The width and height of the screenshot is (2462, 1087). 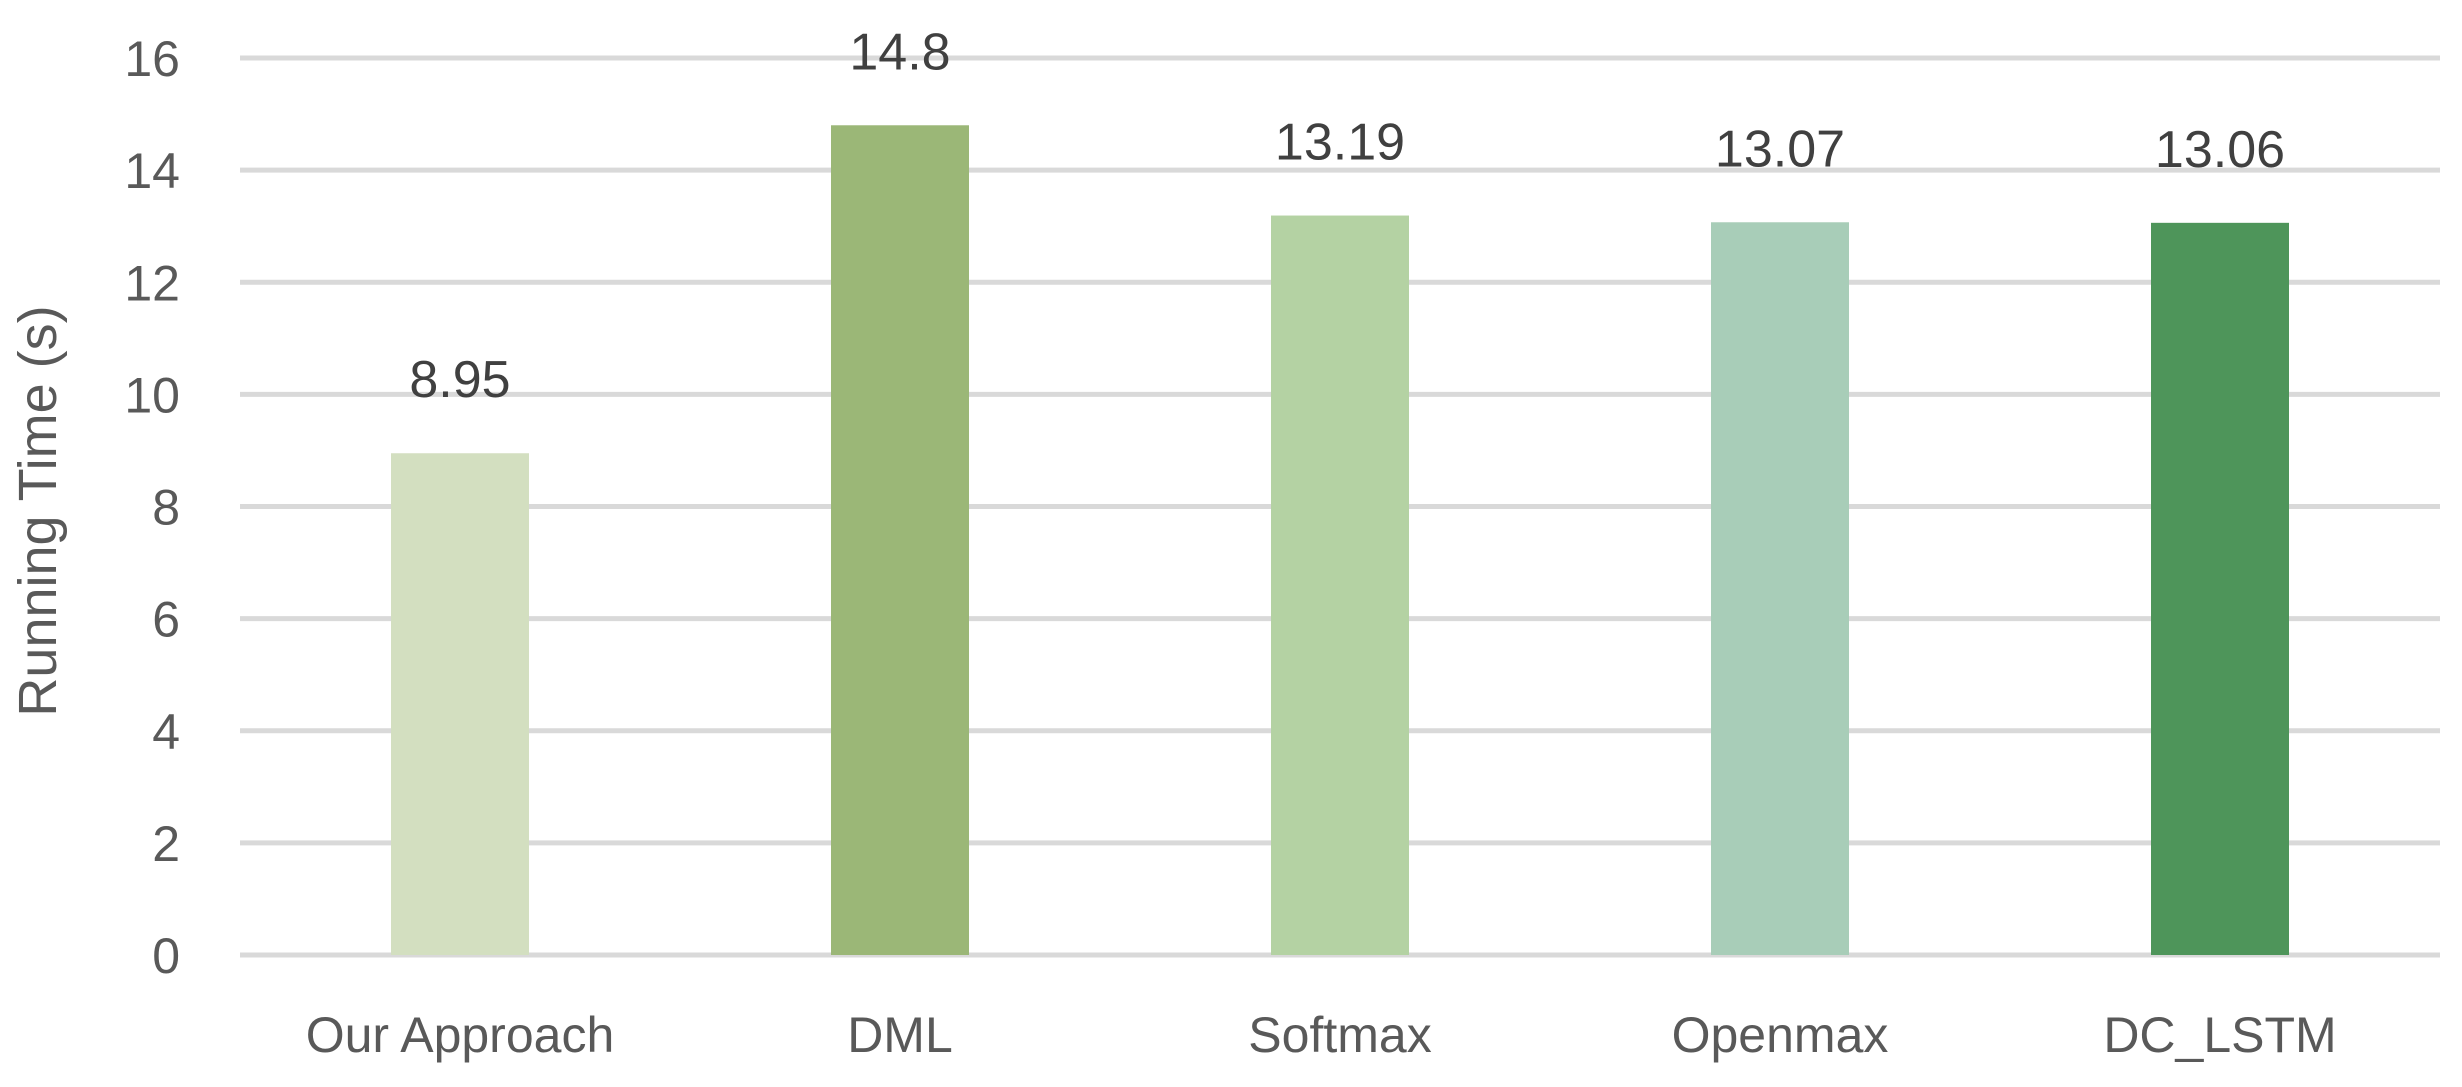 What do you see at coordinates (899, 52) in the screenshot?
I see `data-label: 14.8` at bounding box center [899, 52].